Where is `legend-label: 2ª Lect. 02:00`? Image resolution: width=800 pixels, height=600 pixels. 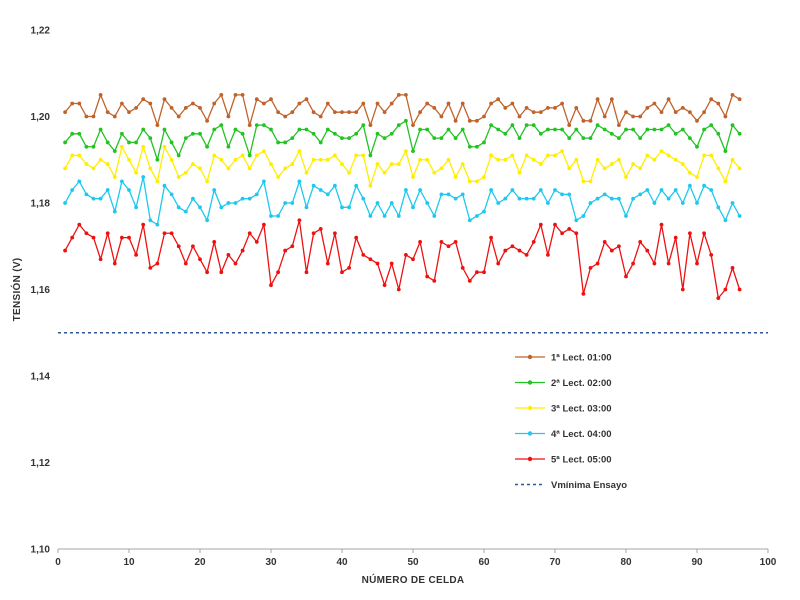 legend-label: 2ª Lect. 02:00 is located at coordinates (581, 383).